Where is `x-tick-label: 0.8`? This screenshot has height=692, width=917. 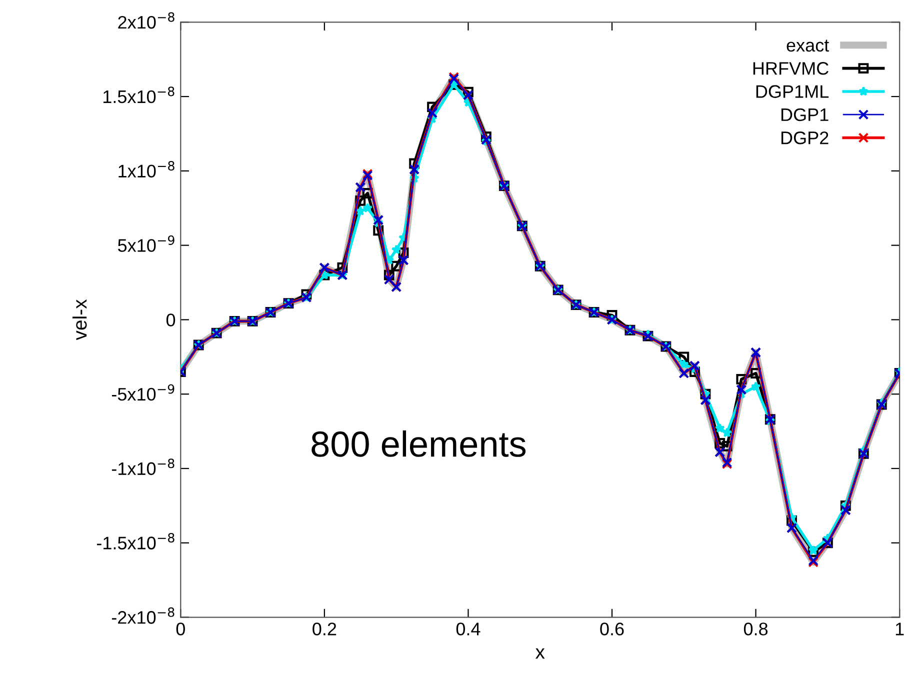 x-tick-label: 0.8 is located at coordinates (756, 629).